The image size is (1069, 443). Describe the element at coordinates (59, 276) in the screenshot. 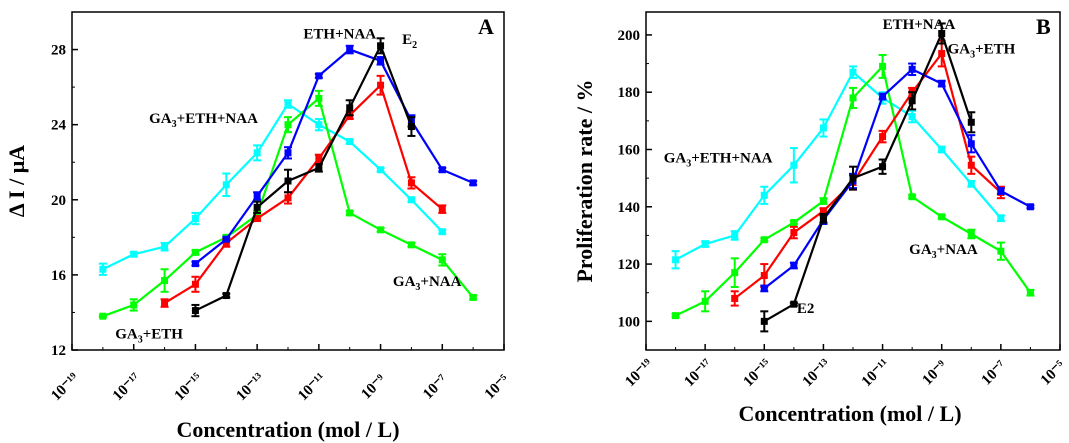

I see `y-tick-label: 16` at that location.